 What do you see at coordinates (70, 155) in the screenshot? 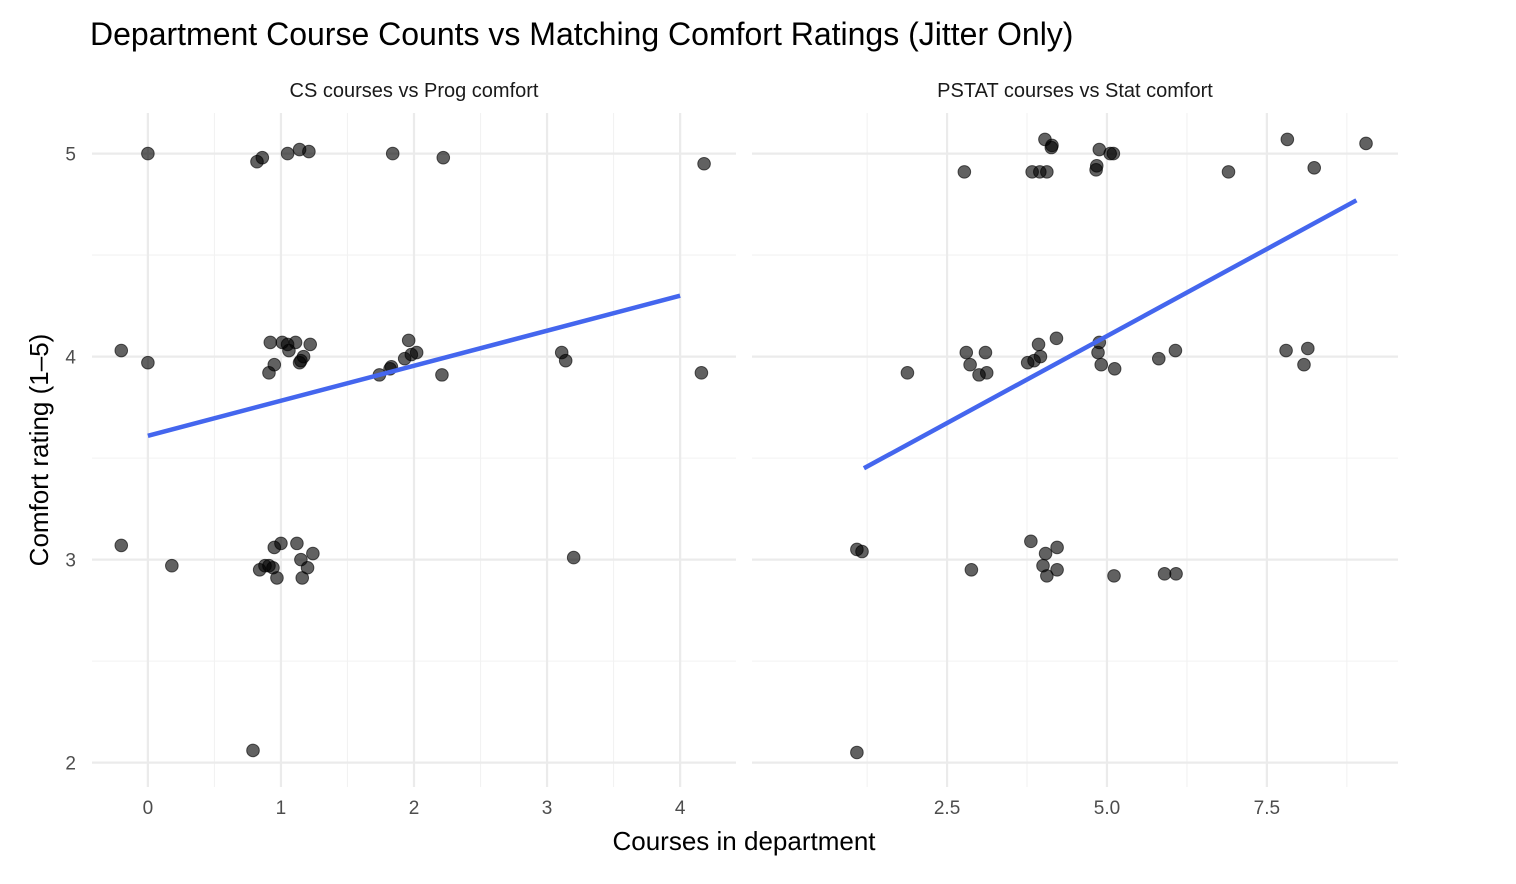
I see `y-tick-label: 5` at bounding box center [70, 155].